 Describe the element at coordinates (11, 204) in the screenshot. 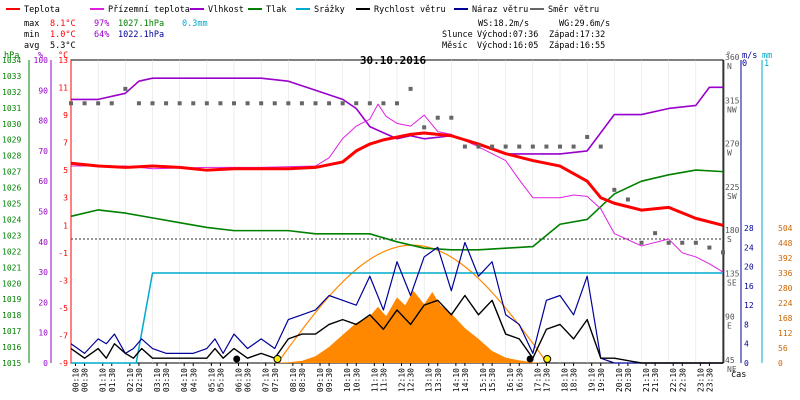

I see `hpa-tick-label: 1025` at that location.